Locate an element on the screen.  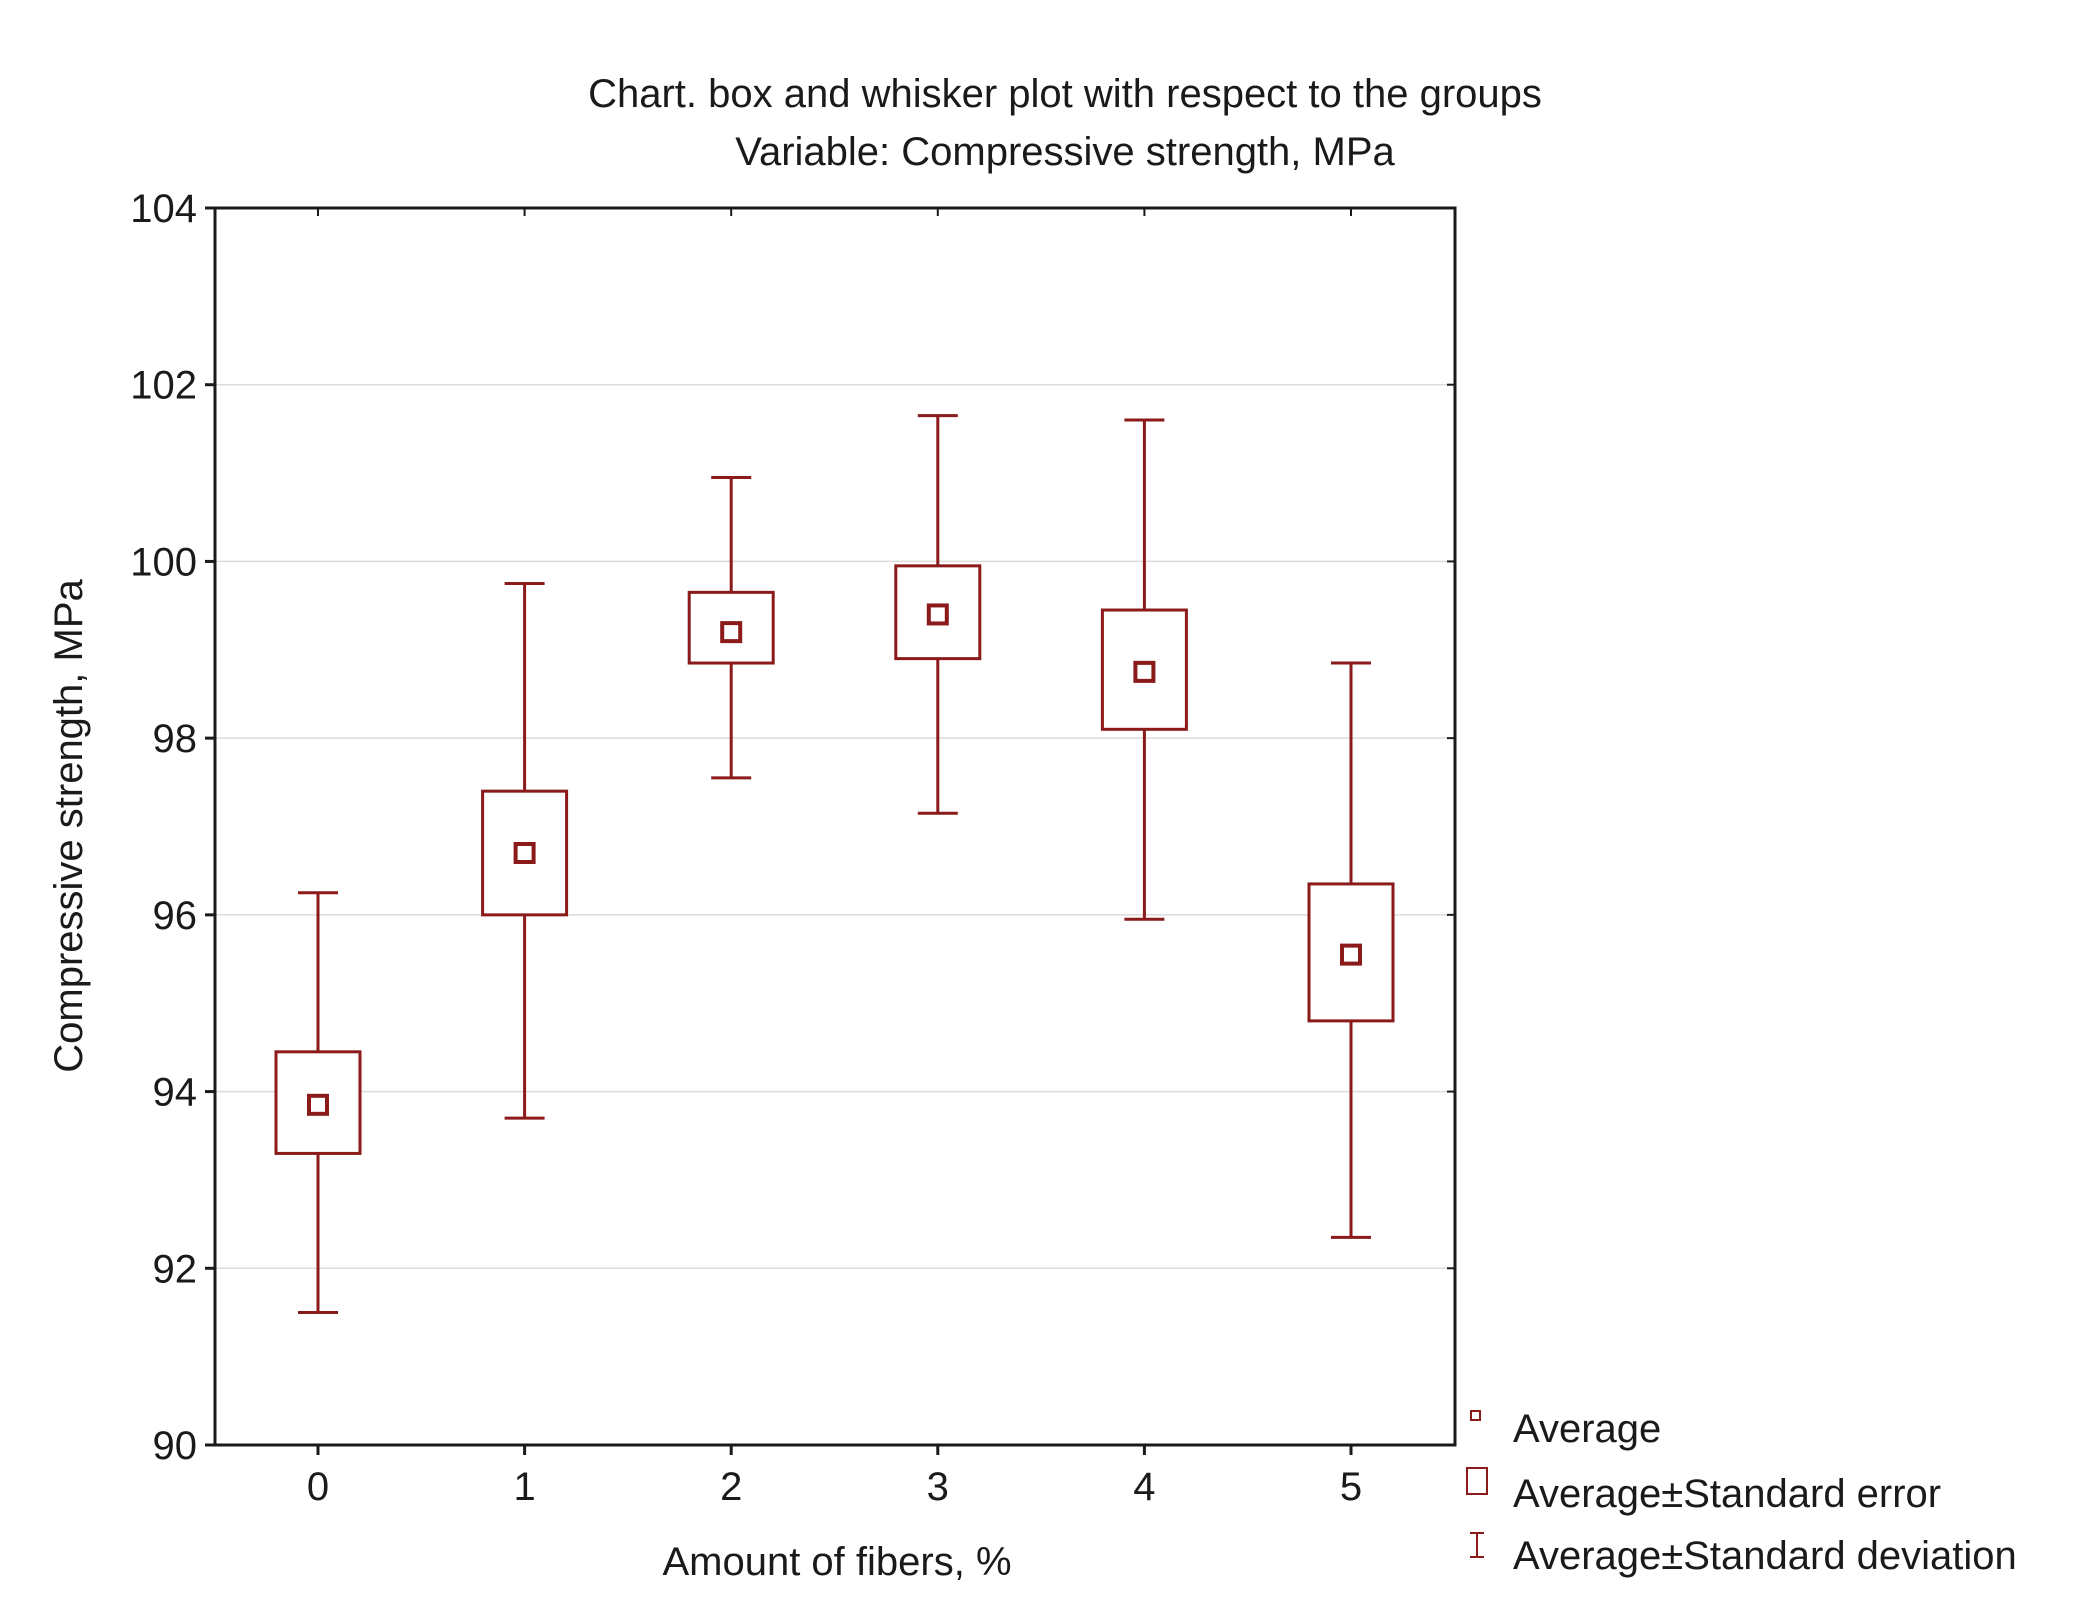
legend-standard-deviation-marker is located at coordinates (1477, 1545).